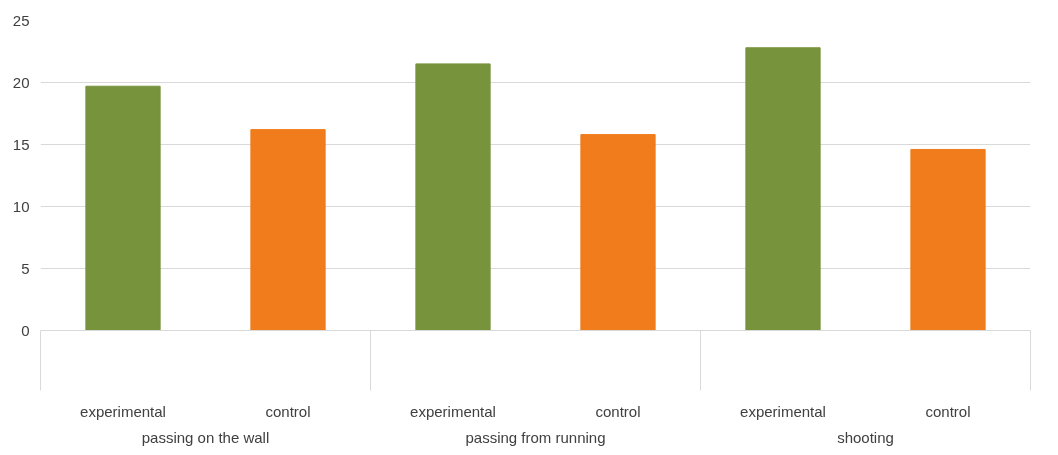 The height and width of the screenshot is (455, 1058). Describe the element at coordinates (21, 206) in the screenshot. I see `y-tick-label: 10` at that location.